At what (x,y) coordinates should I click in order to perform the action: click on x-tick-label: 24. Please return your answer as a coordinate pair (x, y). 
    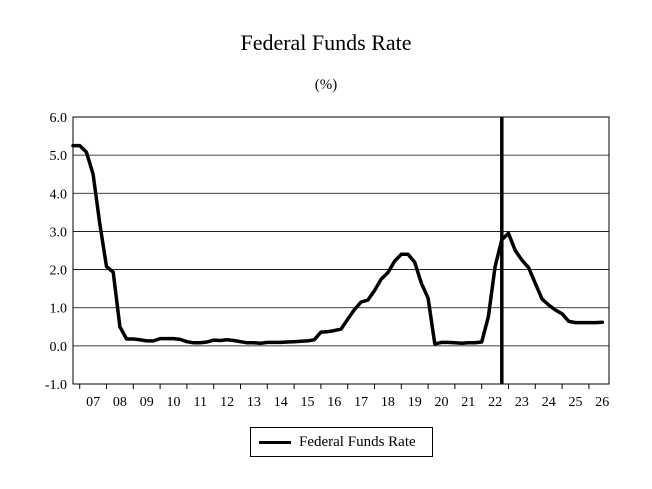
    Looking at the image, I should click on (549, 402).